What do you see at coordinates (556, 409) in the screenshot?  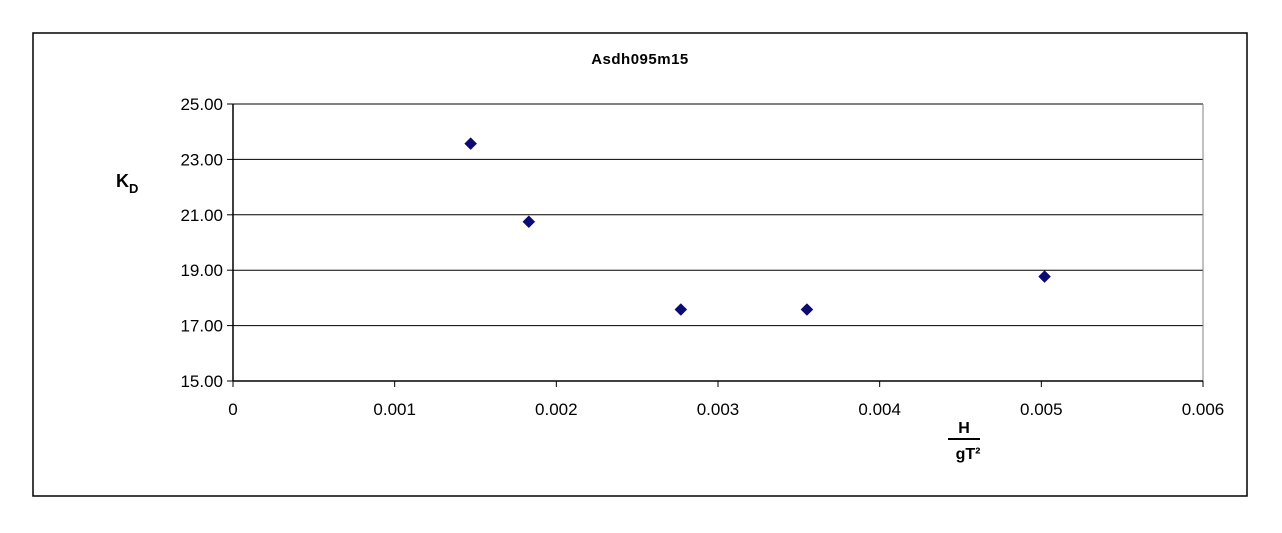 I see `x-tick-label: 0.002` at bounding box center [556, 409].